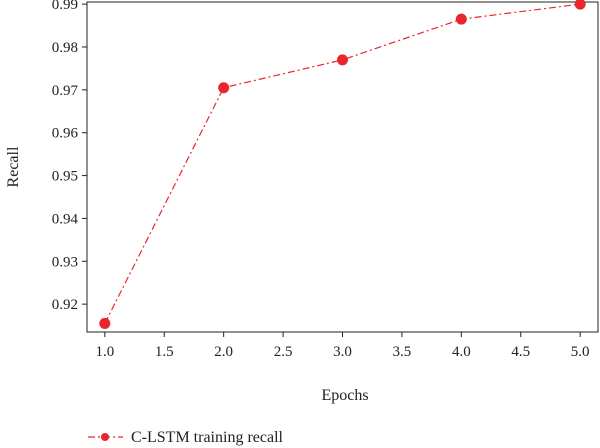  I want to click on x-axis-ticks: 1.0 1.5 2.0 2.5 3.0 3.5 4.0 4.5 5.0, so click(342, 346).